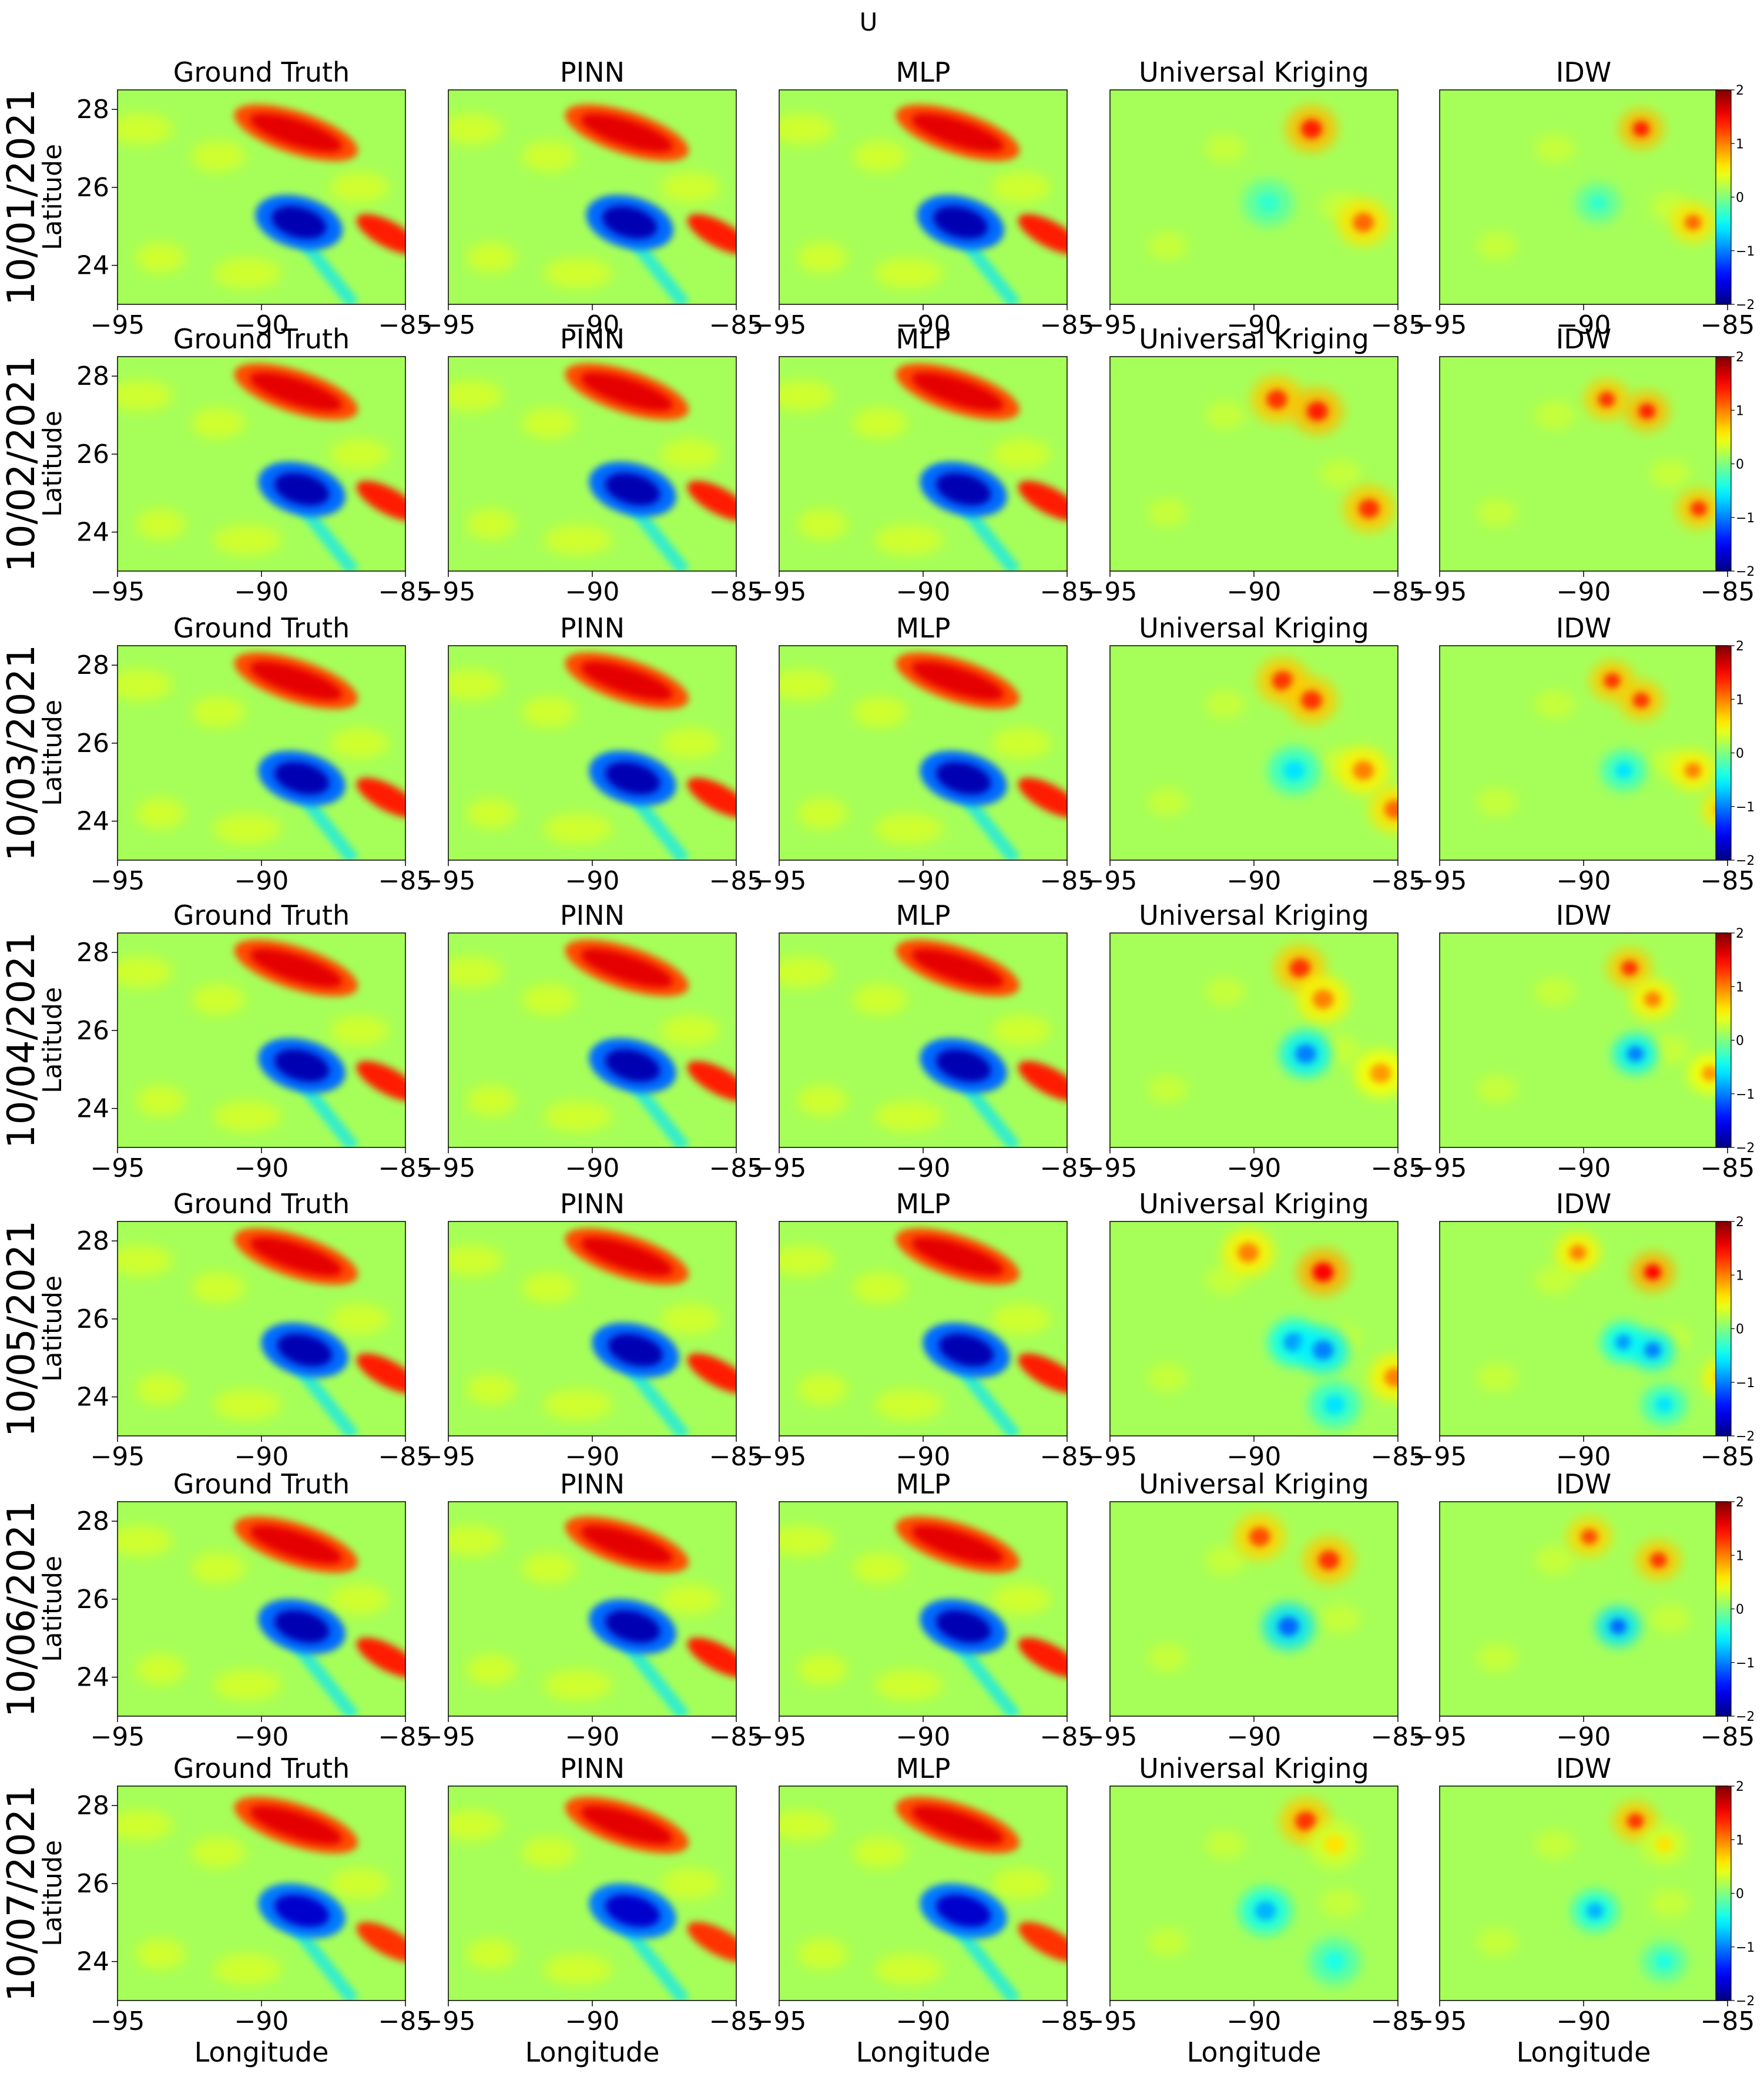 This screenshot has width=1764, height=2081. I want to click on panel-pinn: PINN −95 −90 −85, so click(592, 1041).